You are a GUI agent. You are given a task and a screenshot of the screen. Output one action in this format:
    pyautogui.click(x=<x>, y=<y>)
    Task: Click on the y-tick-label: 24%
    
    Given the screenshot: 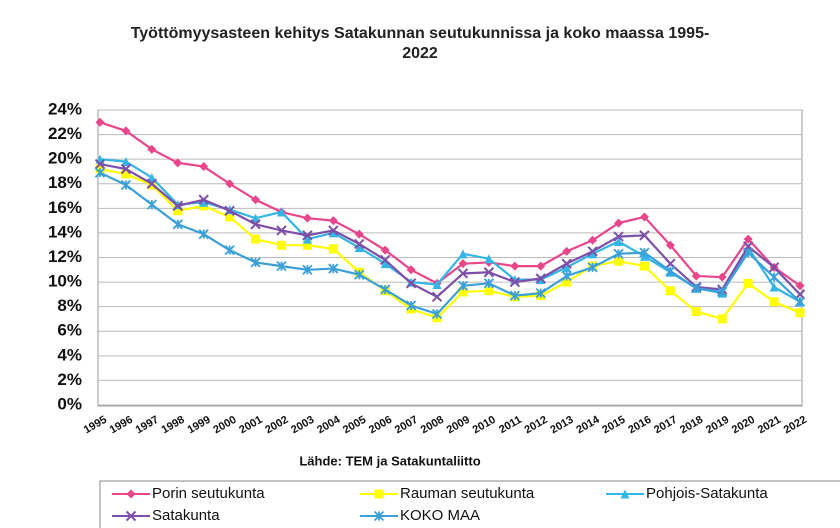 What is the action you would take?
    pyautogui.click(x=65, y=108)
    